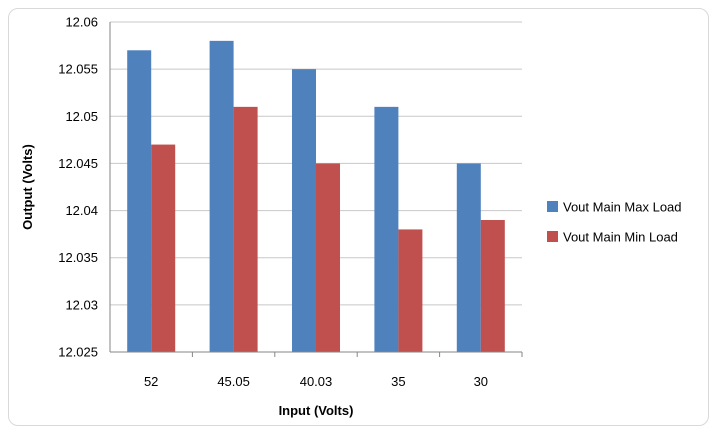 This screenshot has width=719, height=435. What do you see at coordinates (78, 352) in the screenshot?
I see `y-tick-label: 12.025` at bounding box center [78, 352].